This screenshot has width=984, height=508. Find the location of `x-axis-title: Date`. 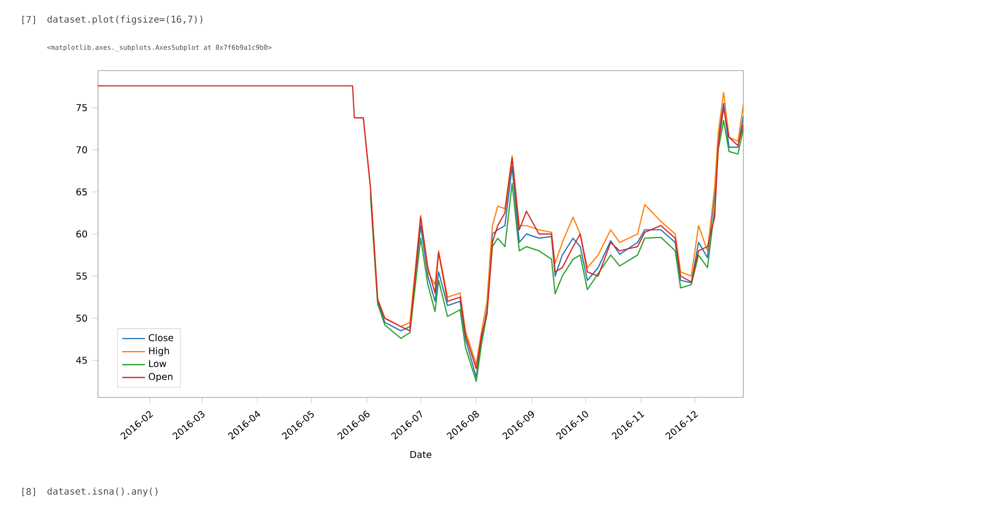

x-axis-title: Date is located at coordinates (421, 454).